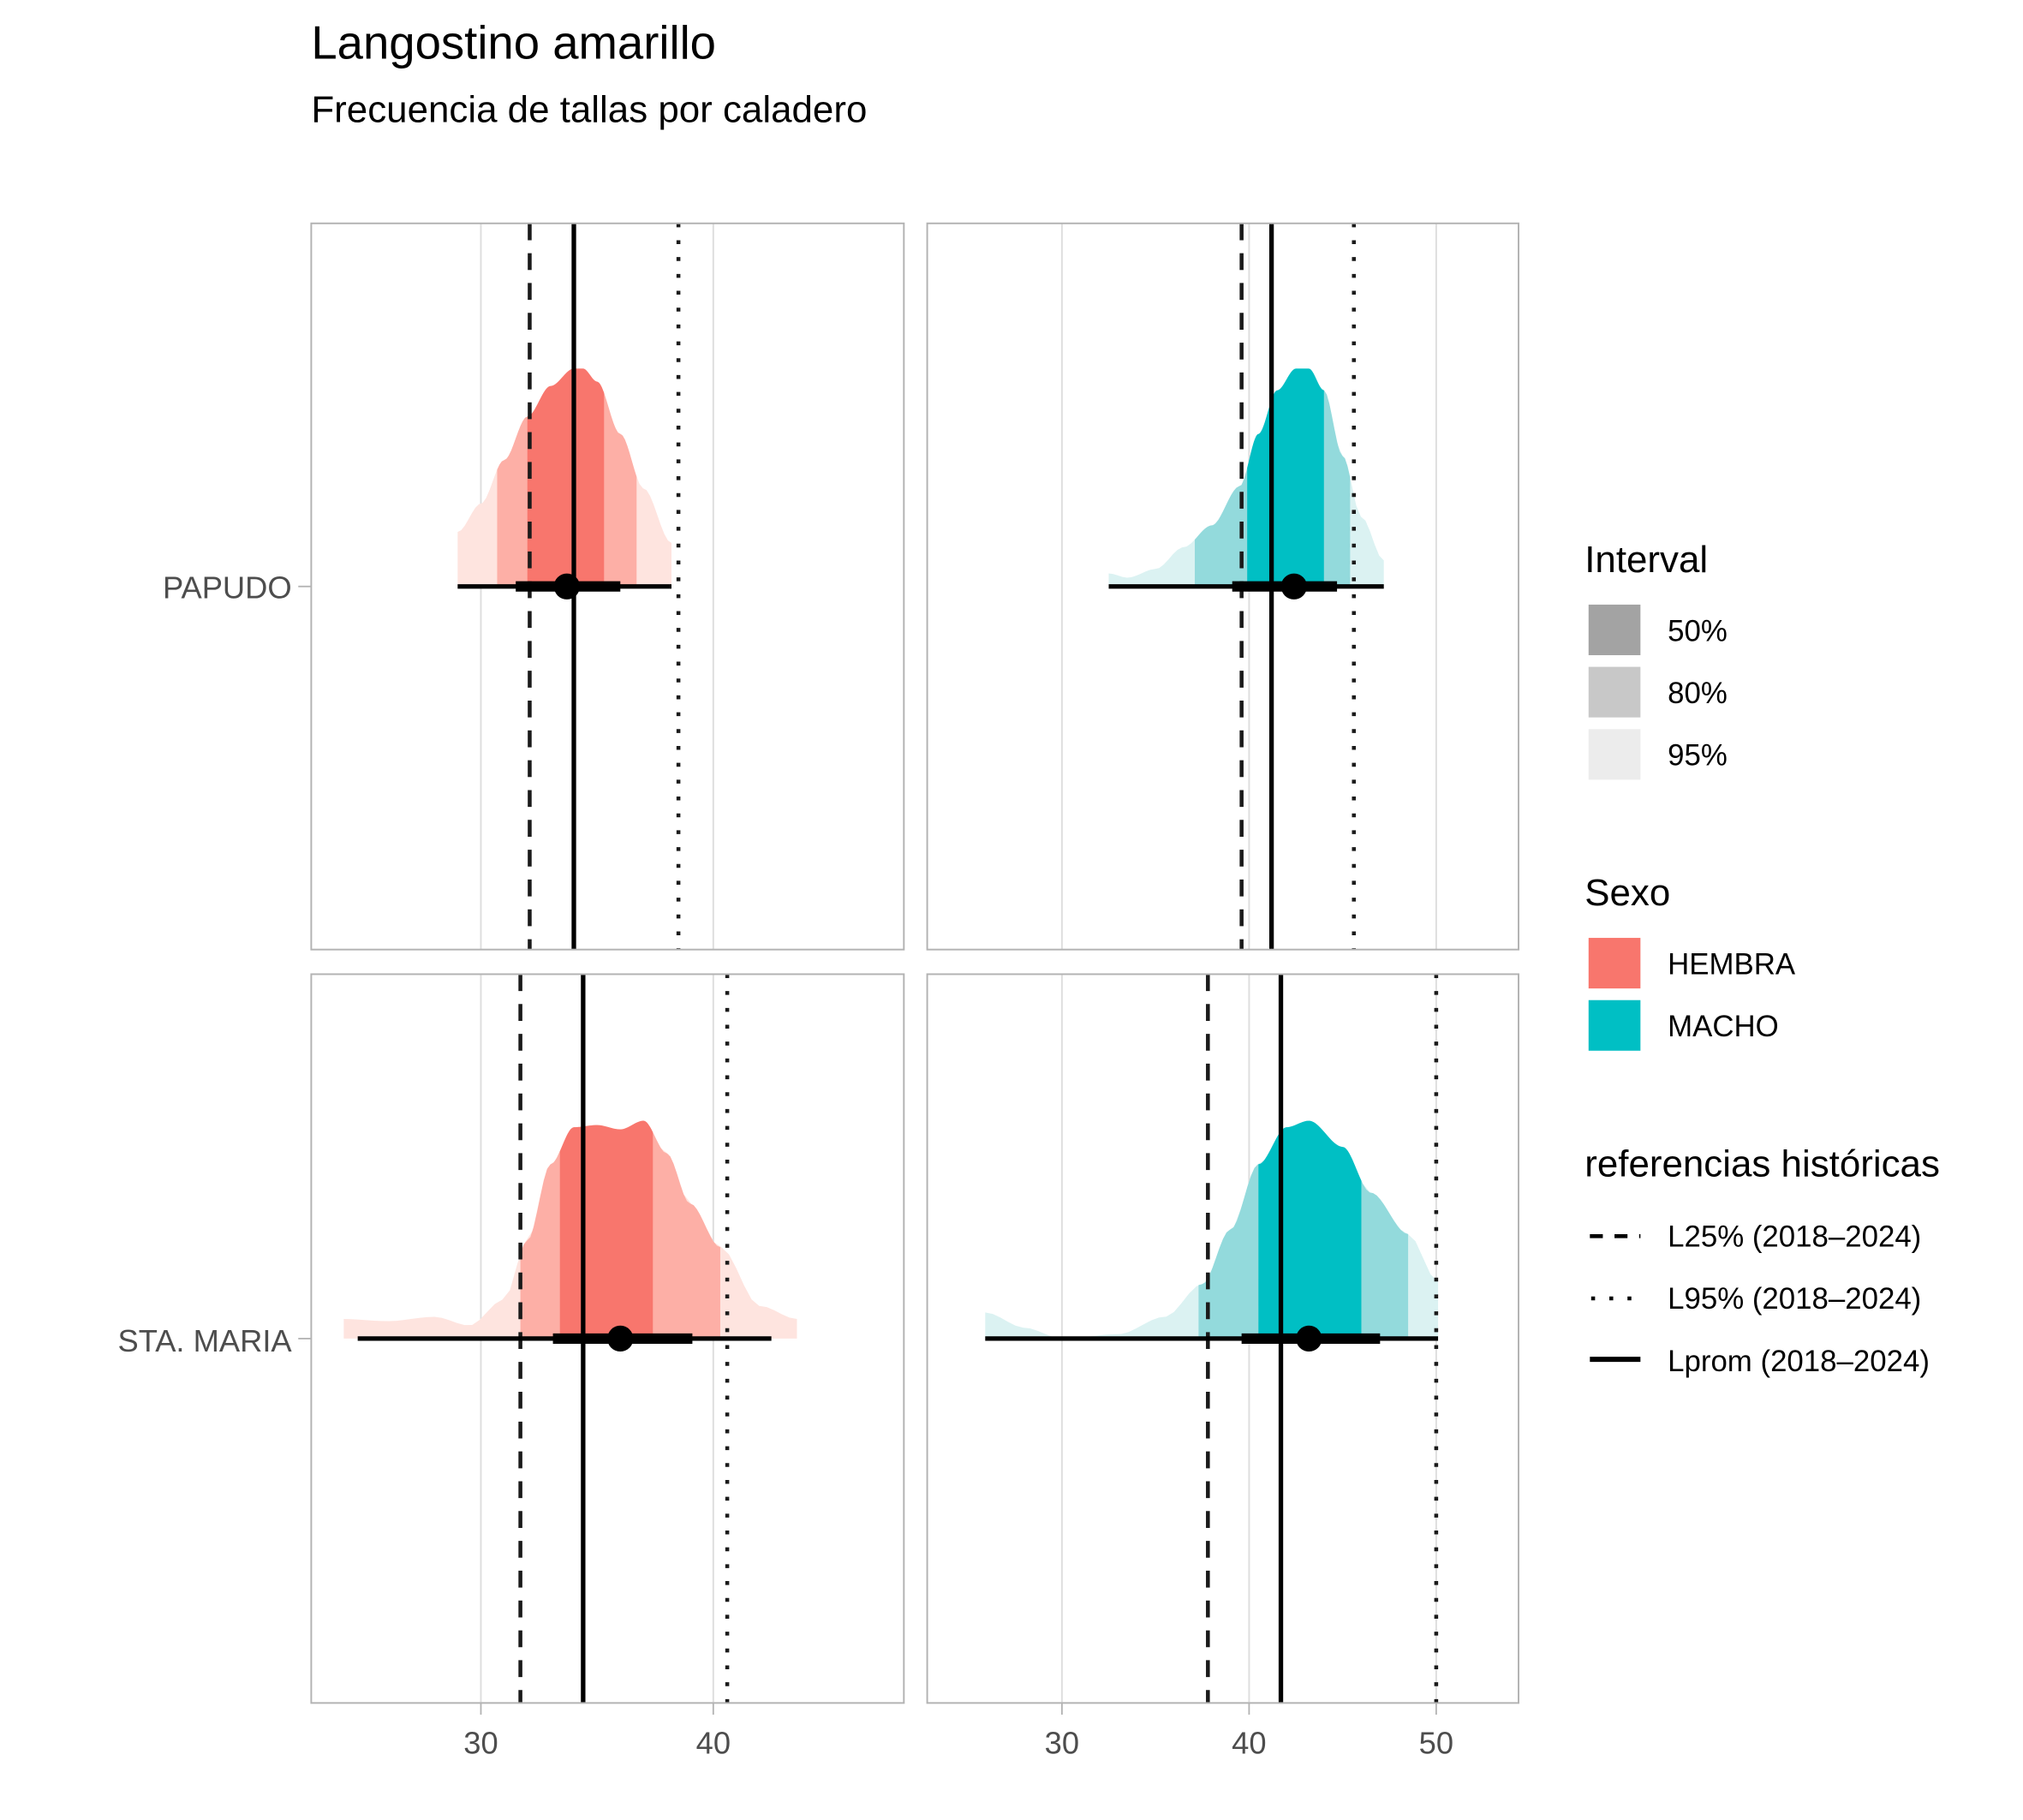 This screenshot has height=1820, width=2023. I want to click on row-label-papudo: PAPUDO, so click(228, 588).